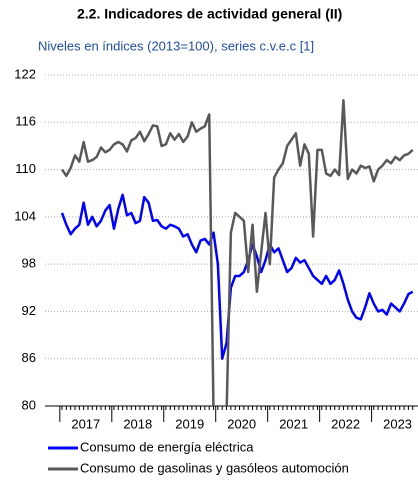 The height and width of the screenshot is (483, 418). Describe the element at coordinates (85, 423) in the screenshot. I see `x-tick-label: 2017` at that location.